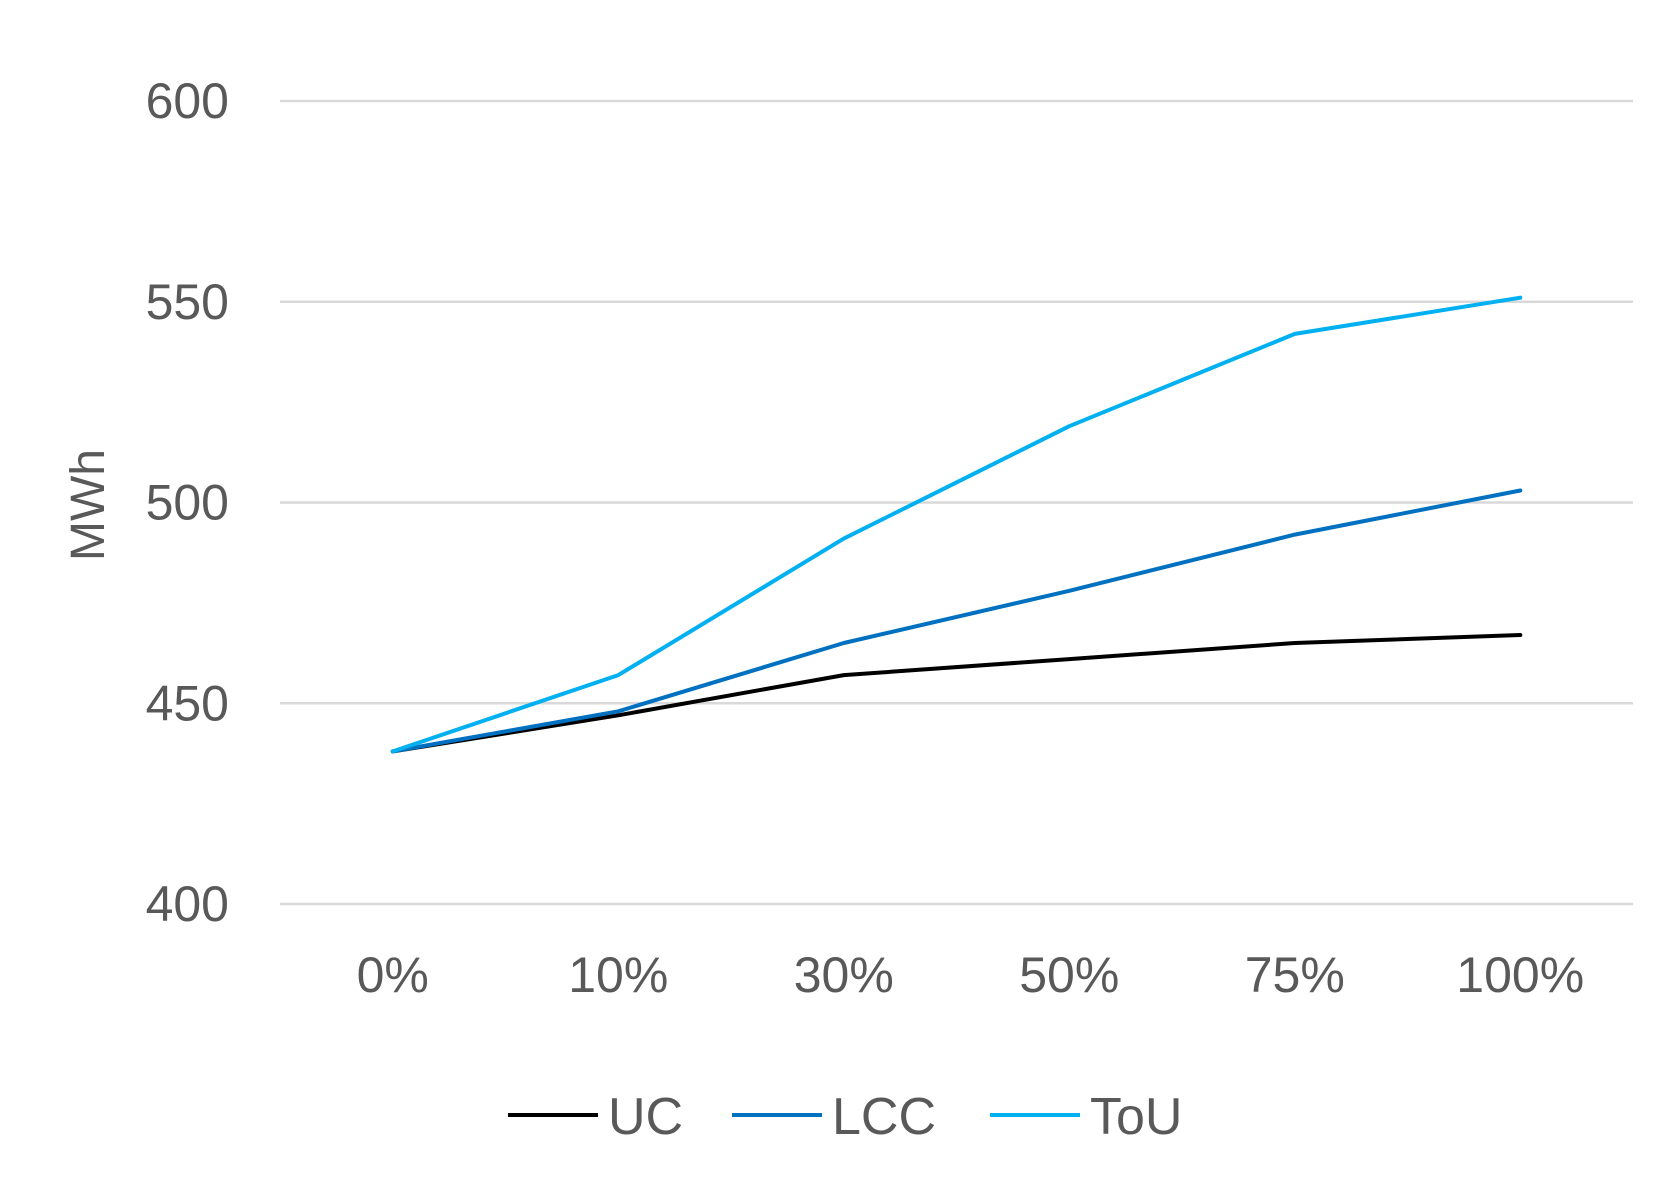  What do you see at coordinates (187, 904) in the screenshot?
I see `y-tick-label: 400` at bounding box center [187, 904].